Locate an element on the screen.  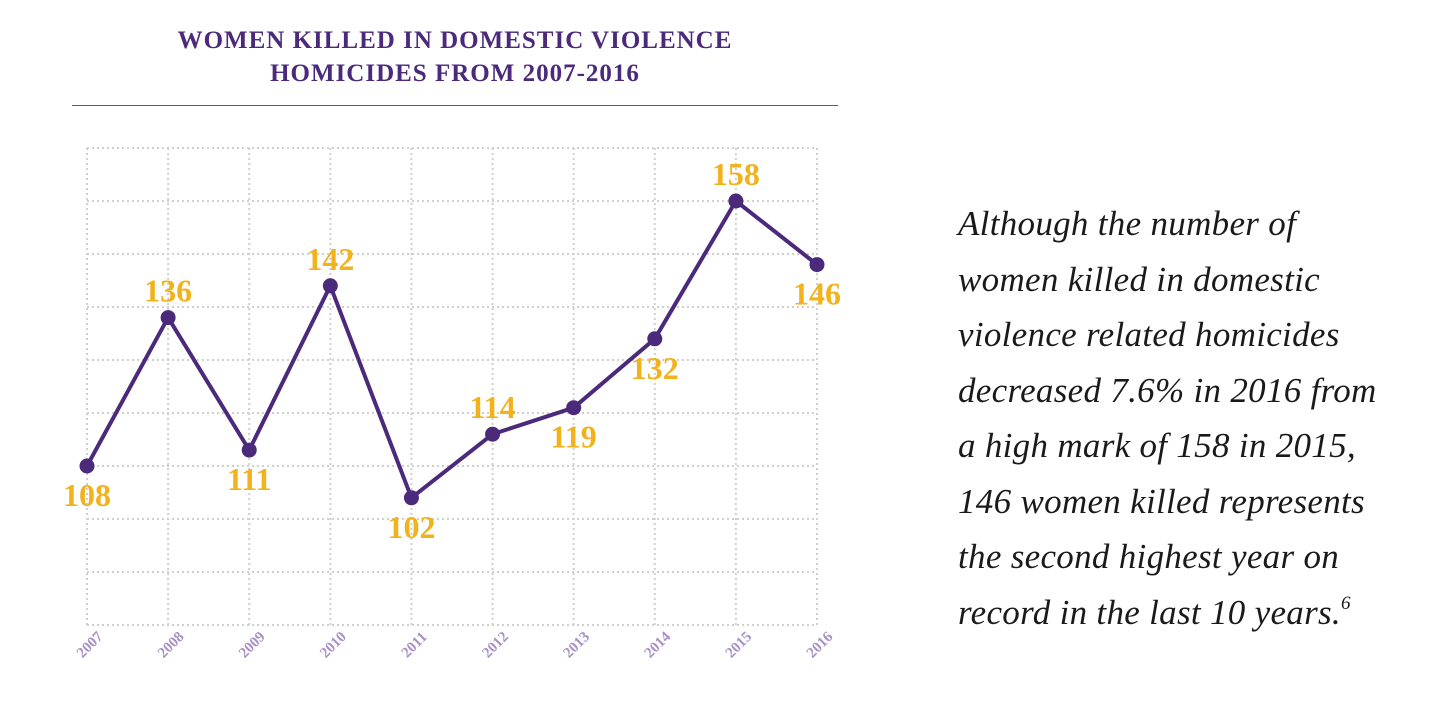
chart-title-line-1: WOMEN KILLED IN DOMESTIC VIOLENCE is located at coordinates (455, 40).